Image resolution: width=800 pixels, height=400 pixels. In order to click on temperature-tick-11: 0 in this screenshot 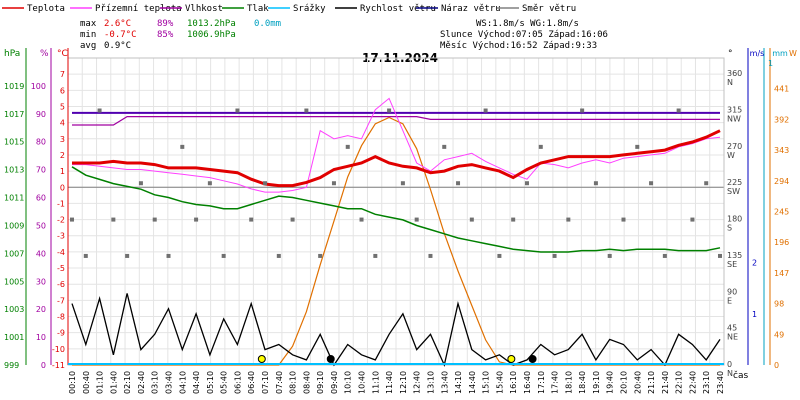, I will do `click(62, 187)`.